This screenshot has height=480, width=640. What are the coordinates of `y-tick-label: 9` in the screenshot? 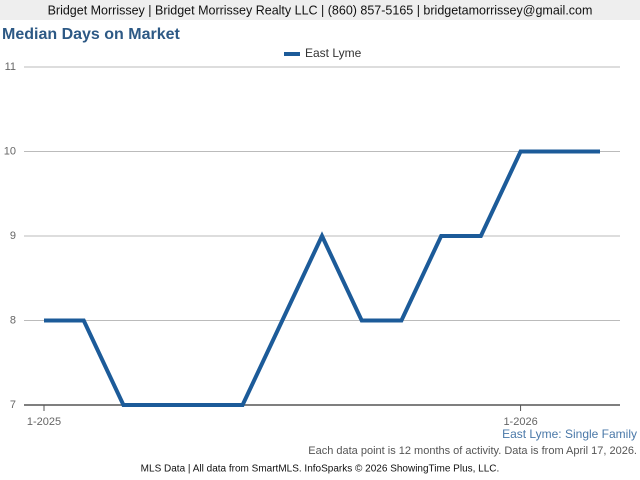 It's located at (13, 236).